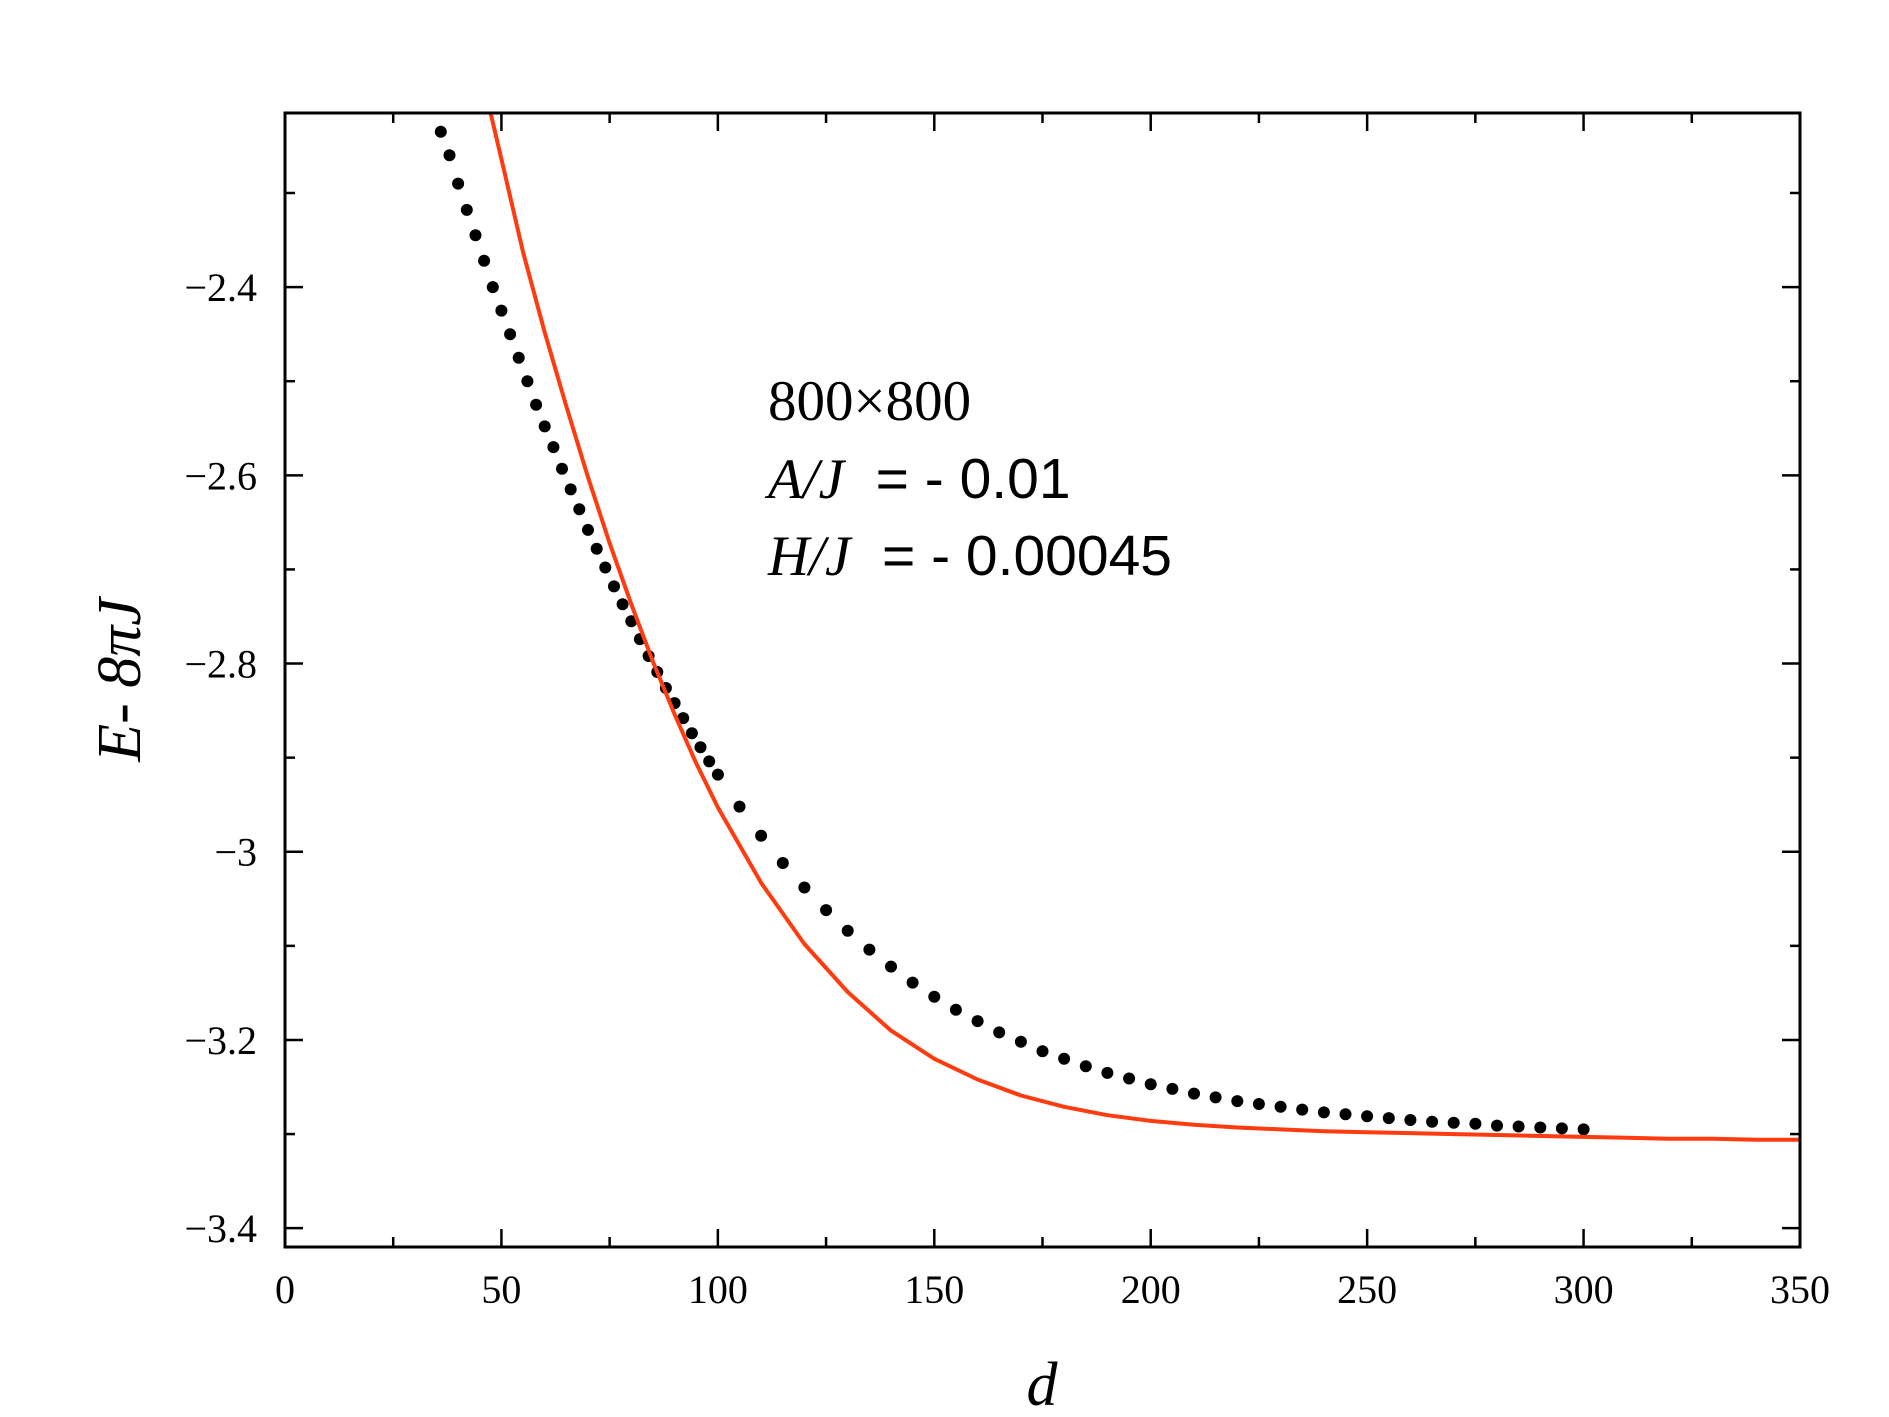 The width and height of the screenshot is (1889, 1417). Describe the element at coordinates (718, 1289) in the screenshot. I see `x-tick-label: 100` at that location.